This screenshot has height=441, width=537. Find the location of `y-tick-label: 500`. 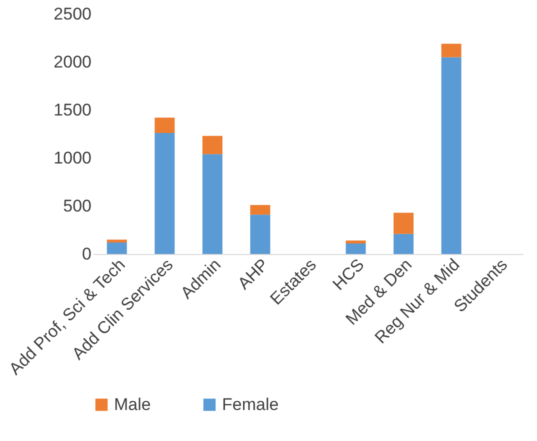

y-tick-label: 500 is located at coordinates (77, 206).